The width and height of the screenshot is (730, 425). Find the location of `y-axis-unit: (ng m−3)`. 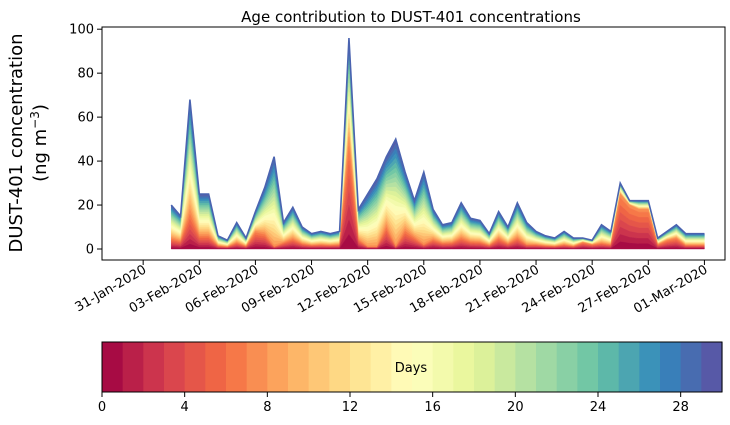

y-axis-unit: (ng m−3) is located at coordinates (39, 143).